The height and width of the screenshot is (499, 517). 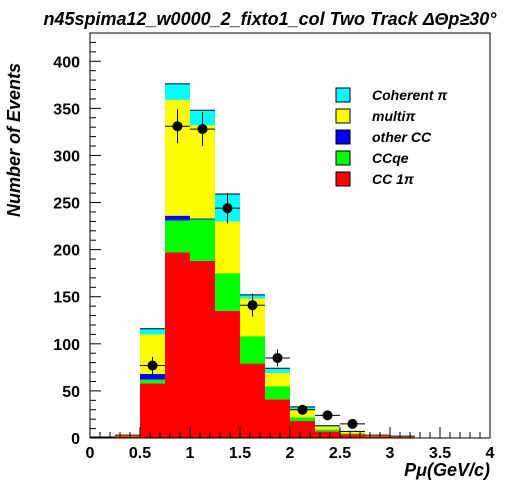 What do you see at coordinates (66, 62) in the screenshot?
I see `y-tick-label: 400` at bounding box center [66, 62].